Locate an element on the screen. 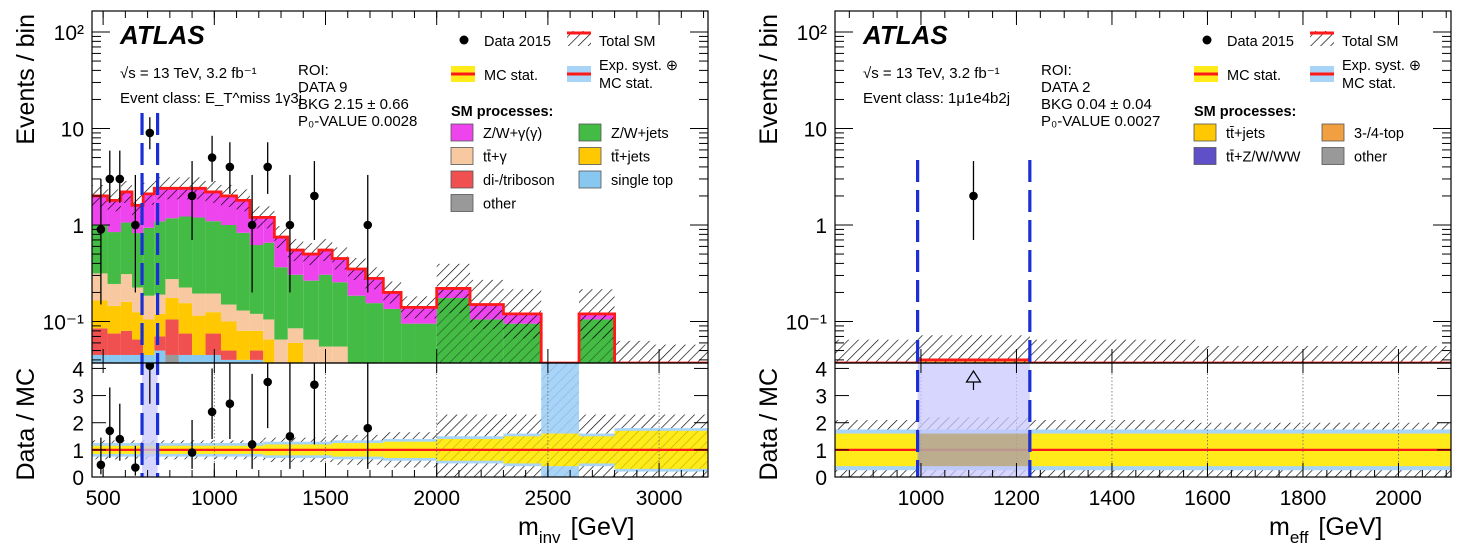 The height and width of the screenshot is (545, 1457). roi-ratio-shade is located at coordinates (150, 420).